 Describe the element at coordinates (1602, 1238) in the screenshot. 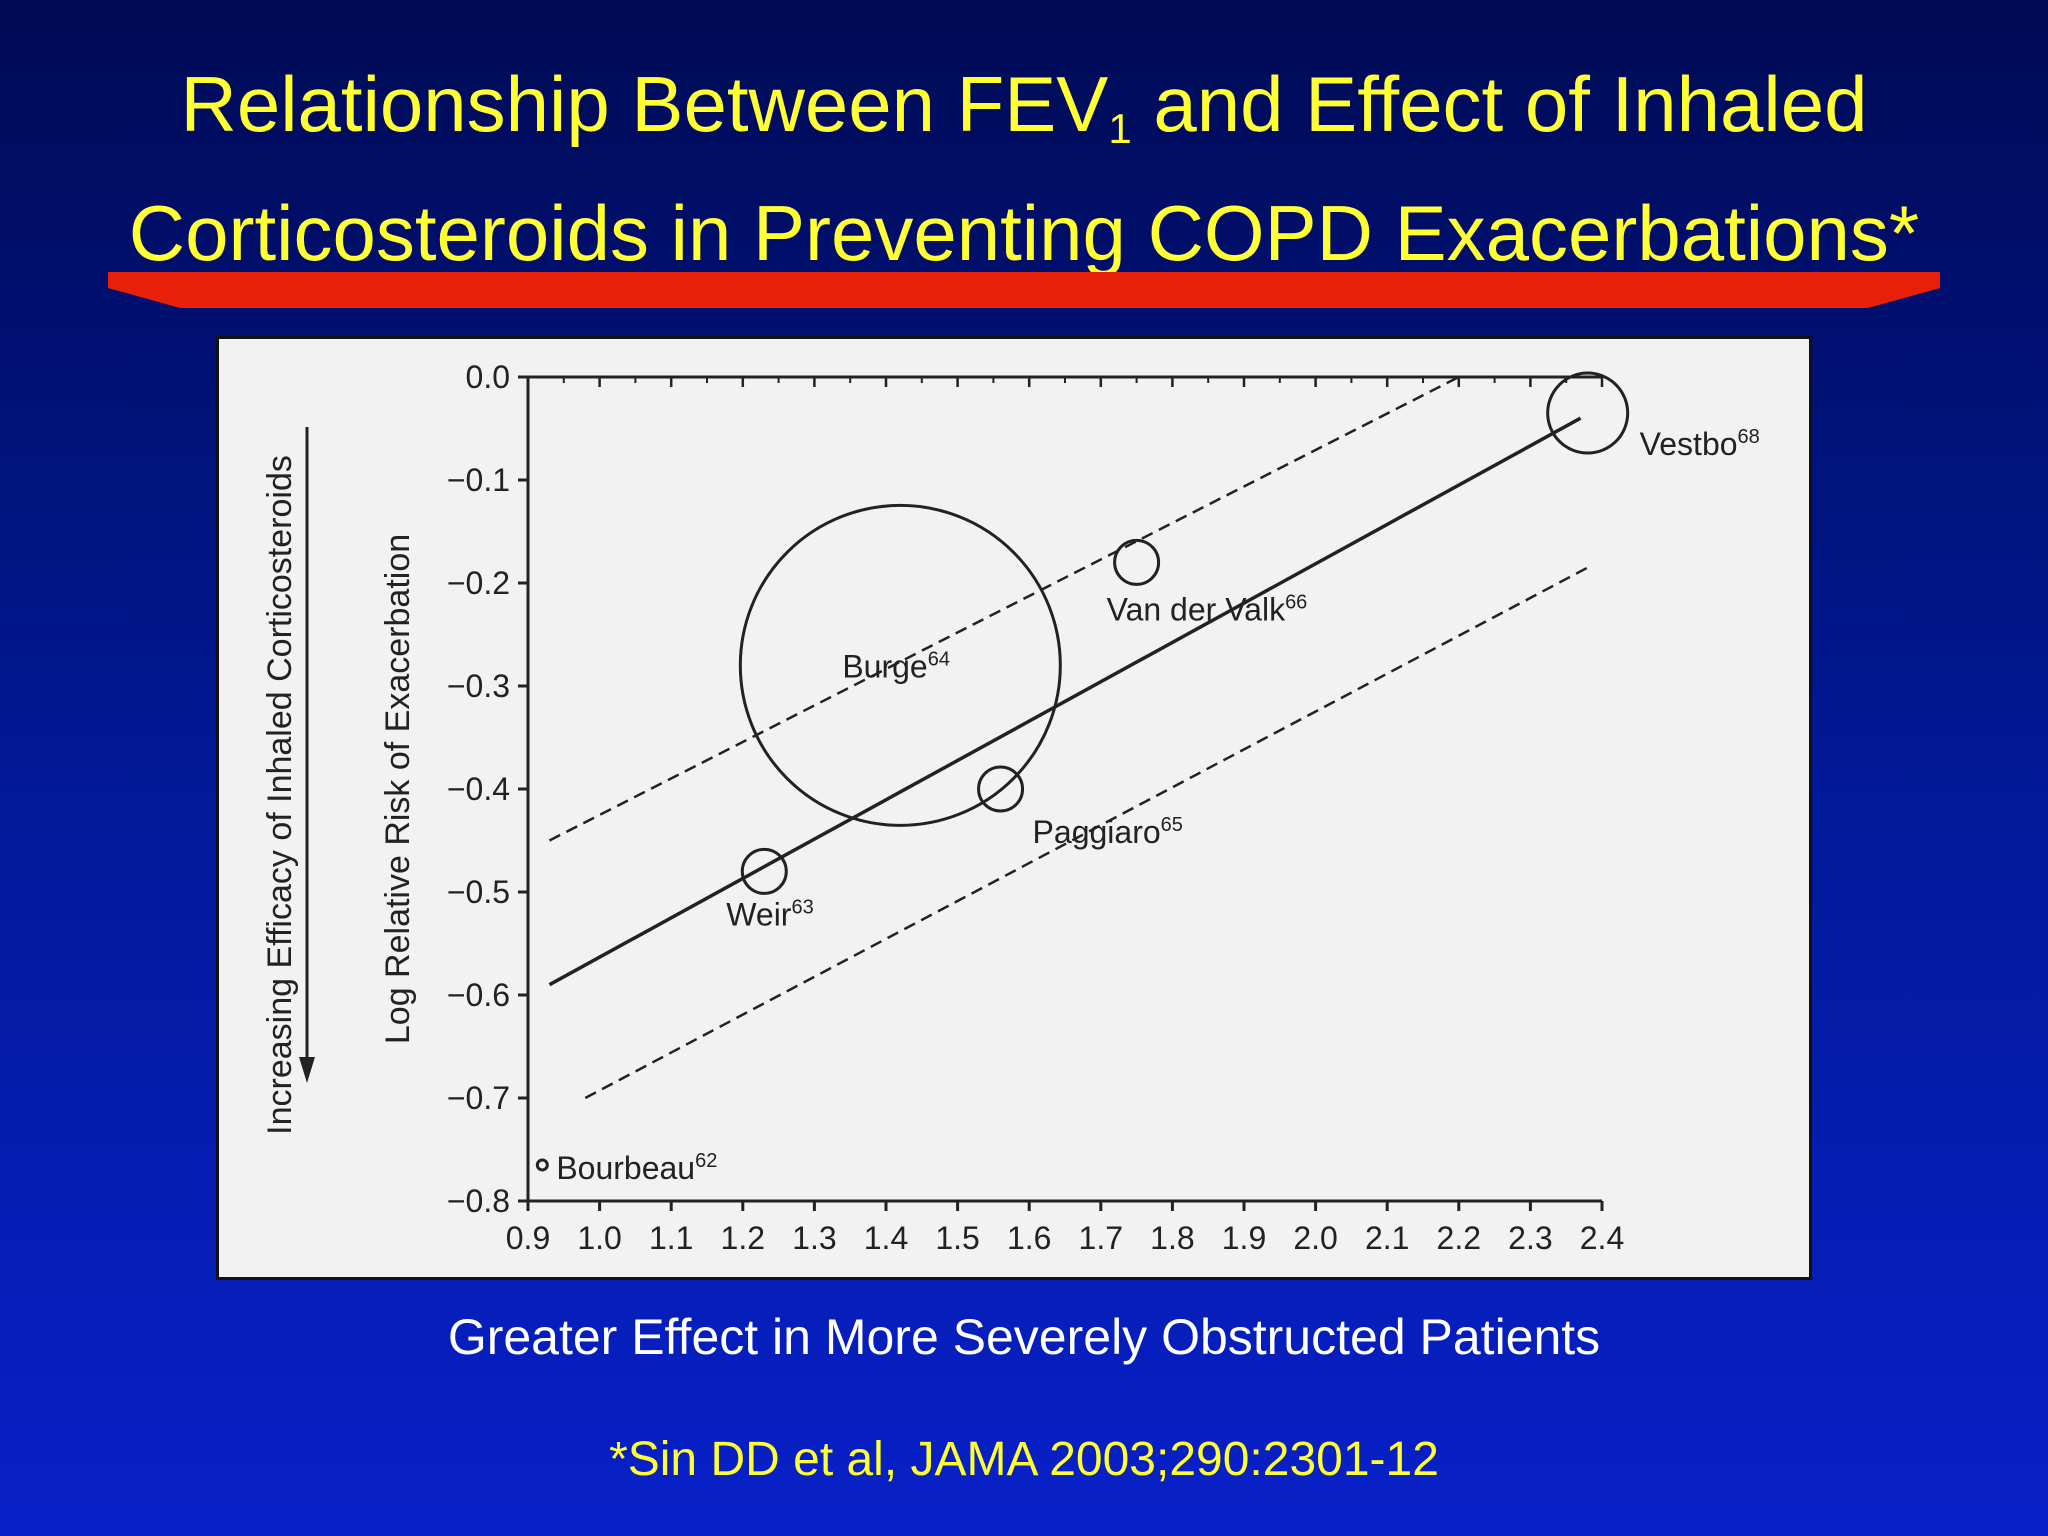

I see `x-tick-label: 2.4` at that location.